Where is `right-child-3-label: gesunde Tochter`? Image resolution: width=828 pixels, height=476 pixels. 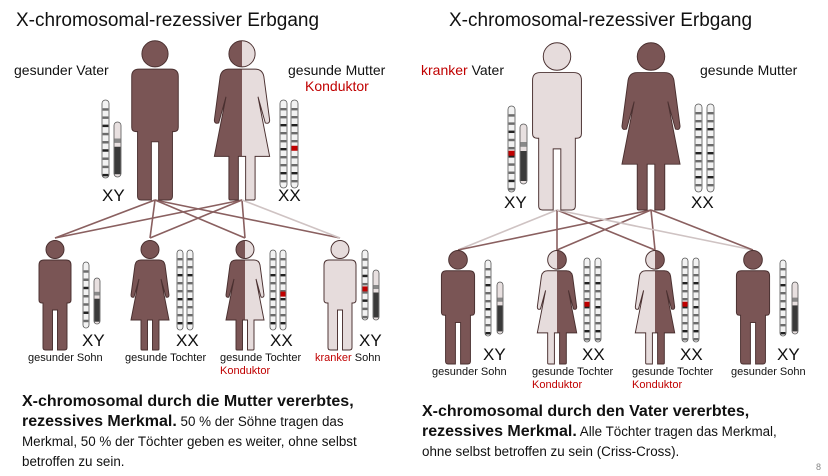
right-child-3-label: gesunde Tochter is located at coordinates (673, 372).